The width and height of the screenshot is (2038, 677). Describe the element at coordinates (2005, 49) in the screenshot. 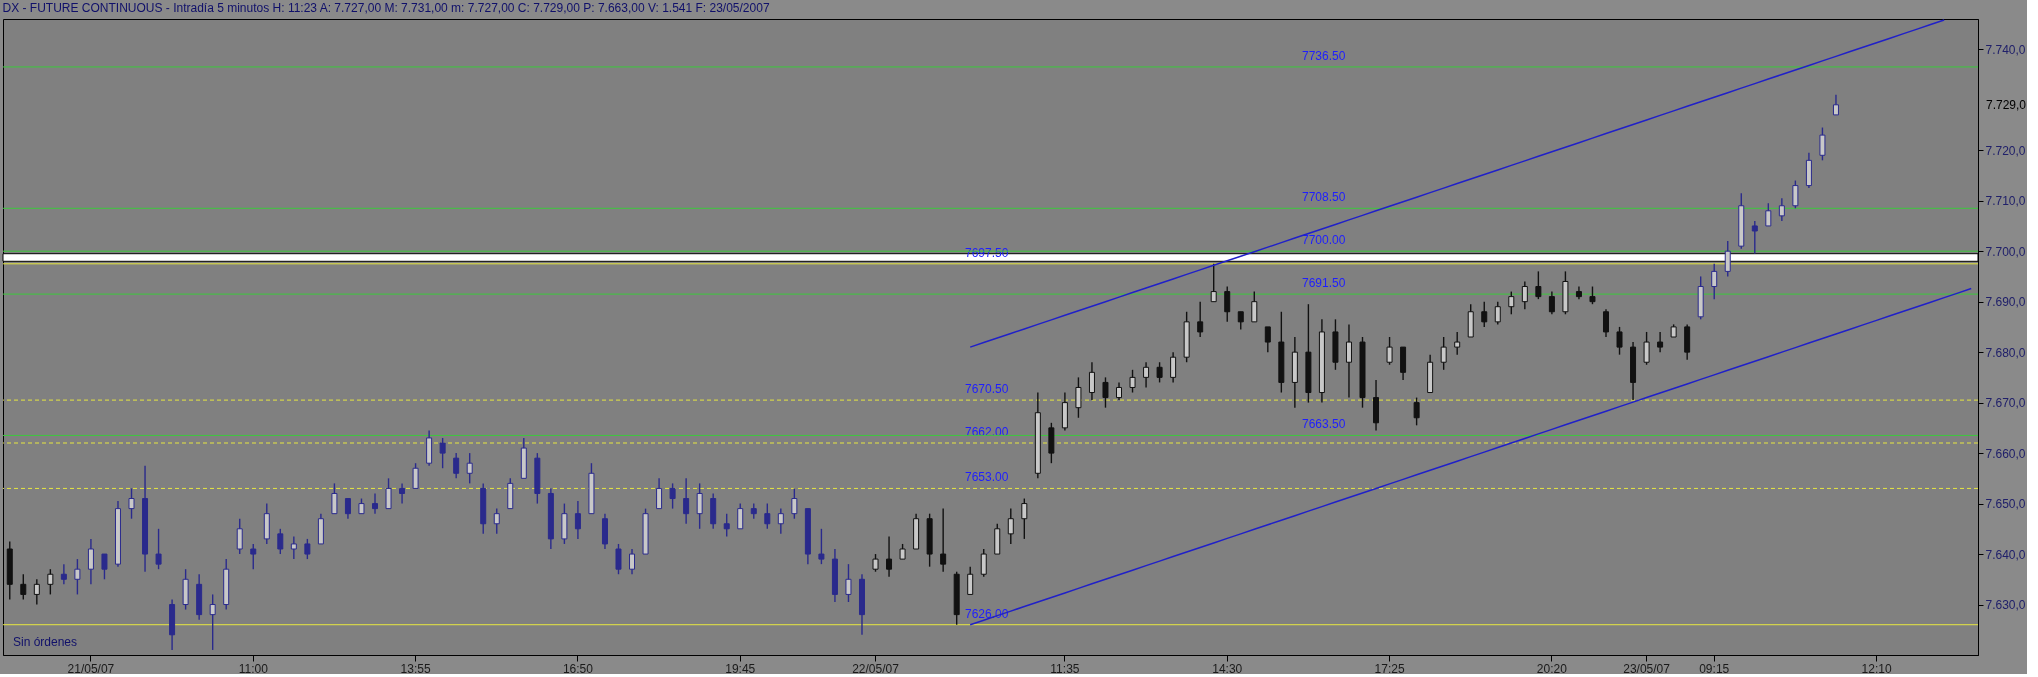

I see `y-tick-label: 7.740,0` at that location.